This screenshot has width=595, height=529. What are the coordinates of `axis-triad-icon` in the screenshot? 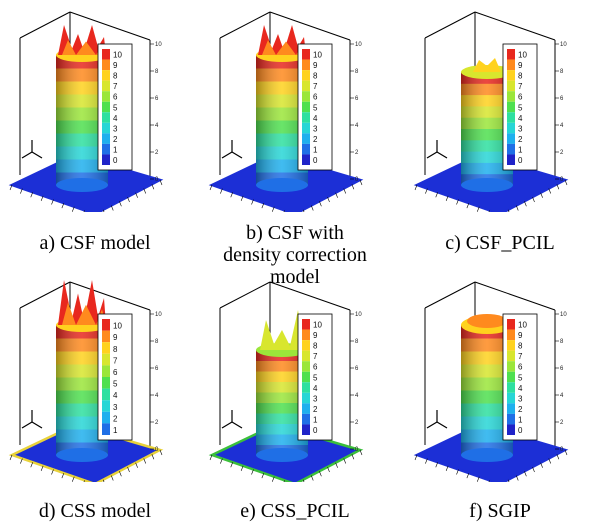 It's located at (232, 419).